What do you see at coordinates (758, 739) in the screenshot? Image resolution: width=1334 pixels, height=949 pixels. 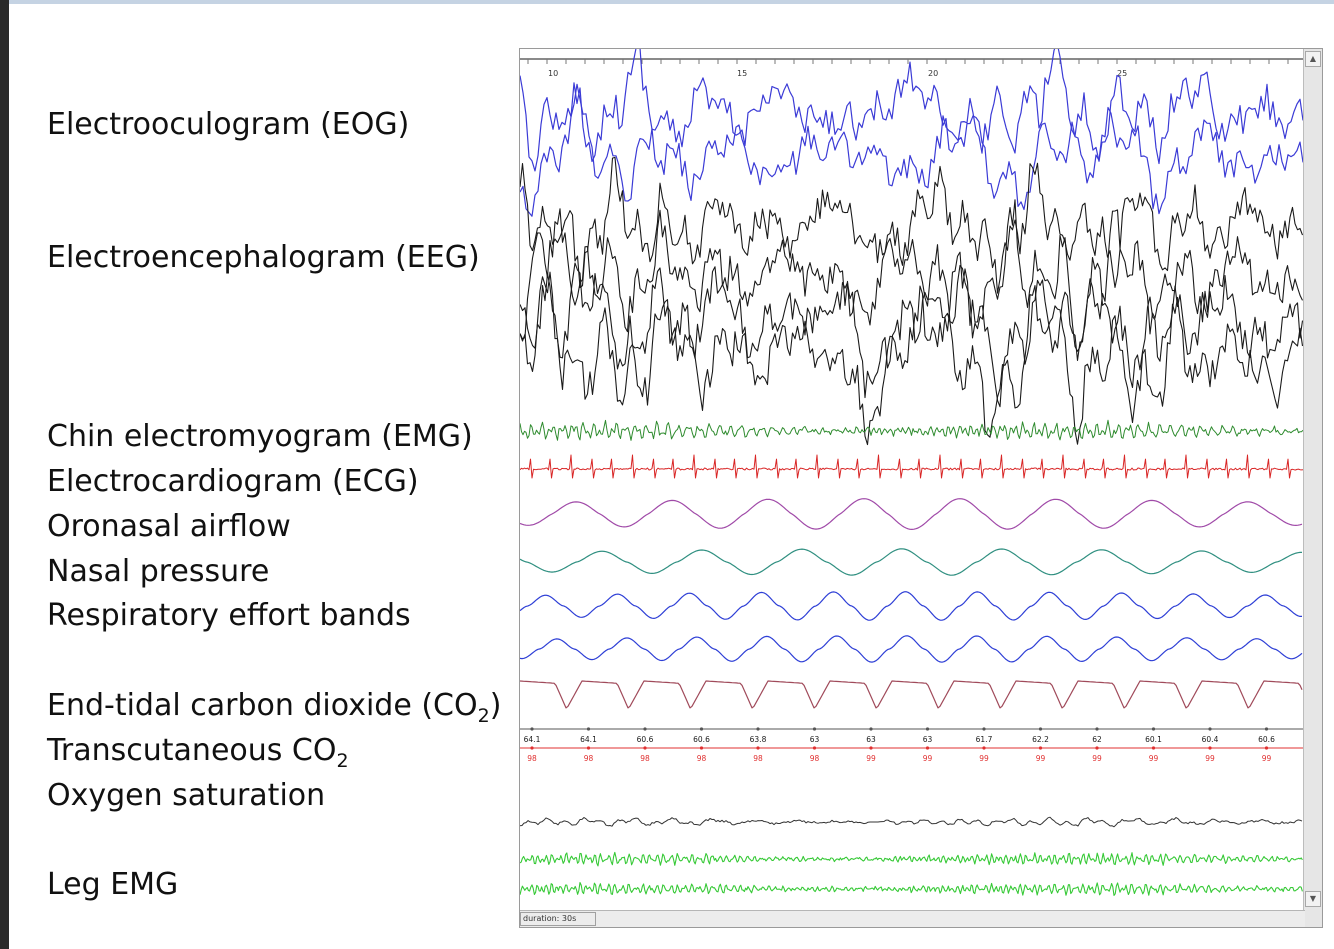 I see `co2-value: 63.8` at bounding box center [758, 739].